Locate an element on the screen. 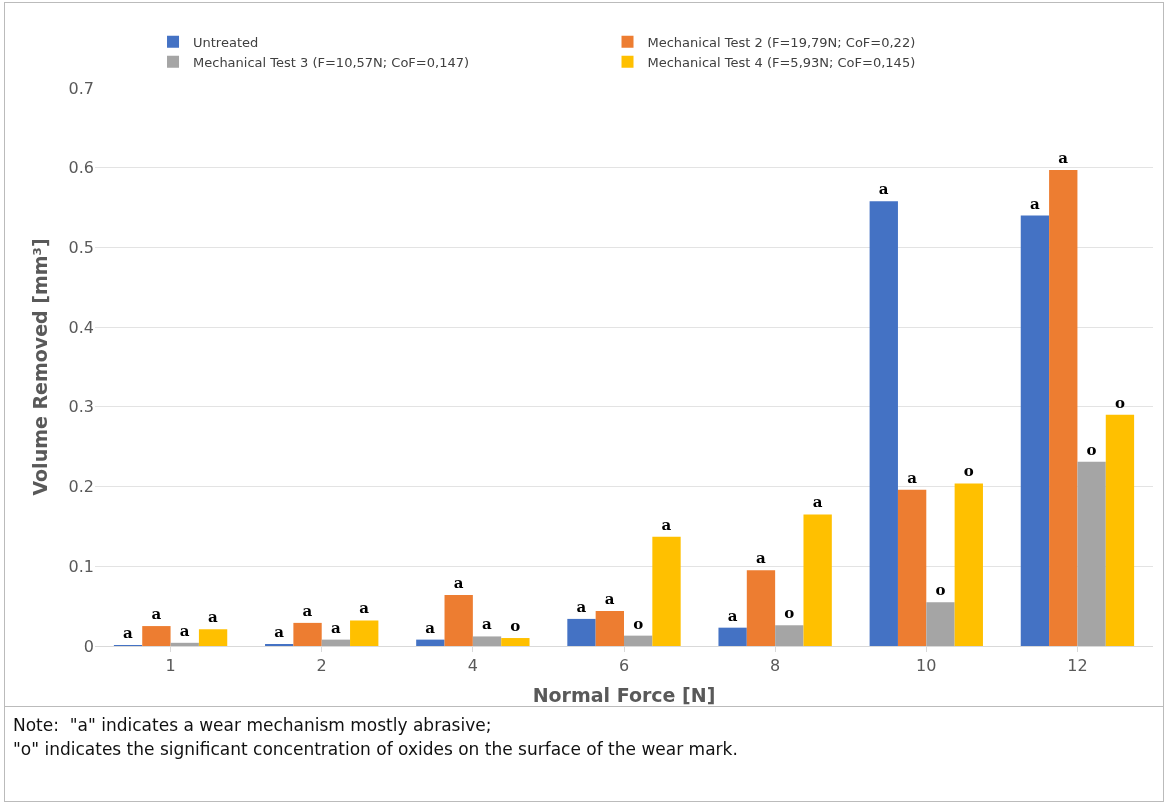 The height and width of the screenshot is (809, 1168). y-tick-label: 0.4 is located at coordinates (81, 327).